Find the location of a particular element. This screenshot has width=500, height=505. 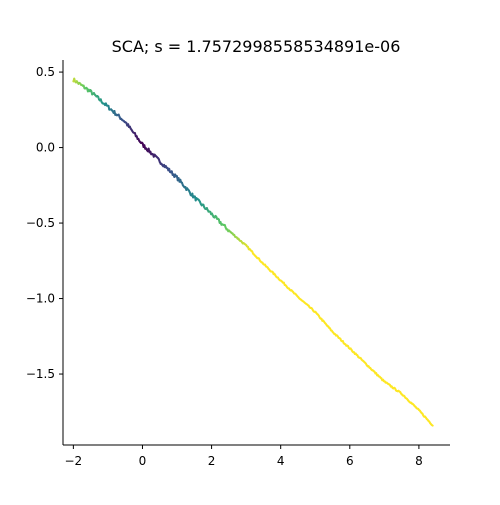

x-tick-label: 6 is located at coordinates (350, 461).